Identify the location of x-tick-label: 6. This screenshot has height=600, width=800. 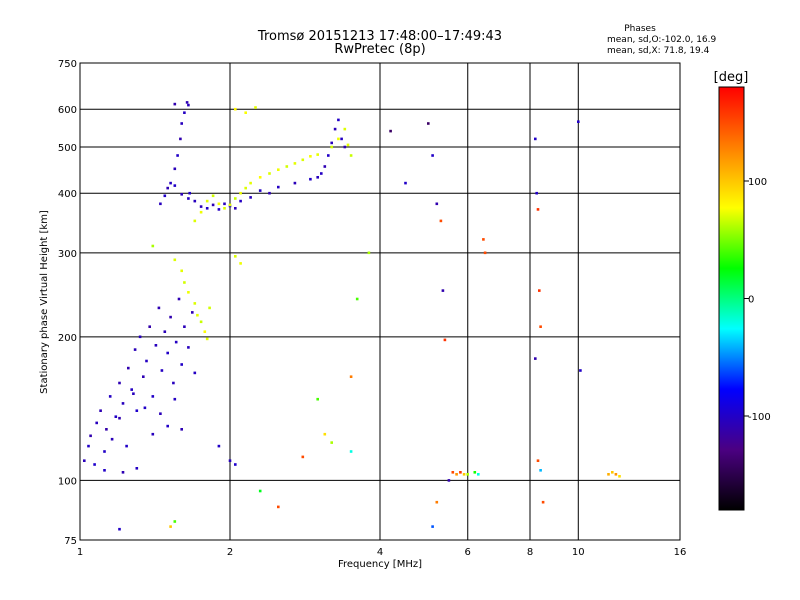
(468, 552).